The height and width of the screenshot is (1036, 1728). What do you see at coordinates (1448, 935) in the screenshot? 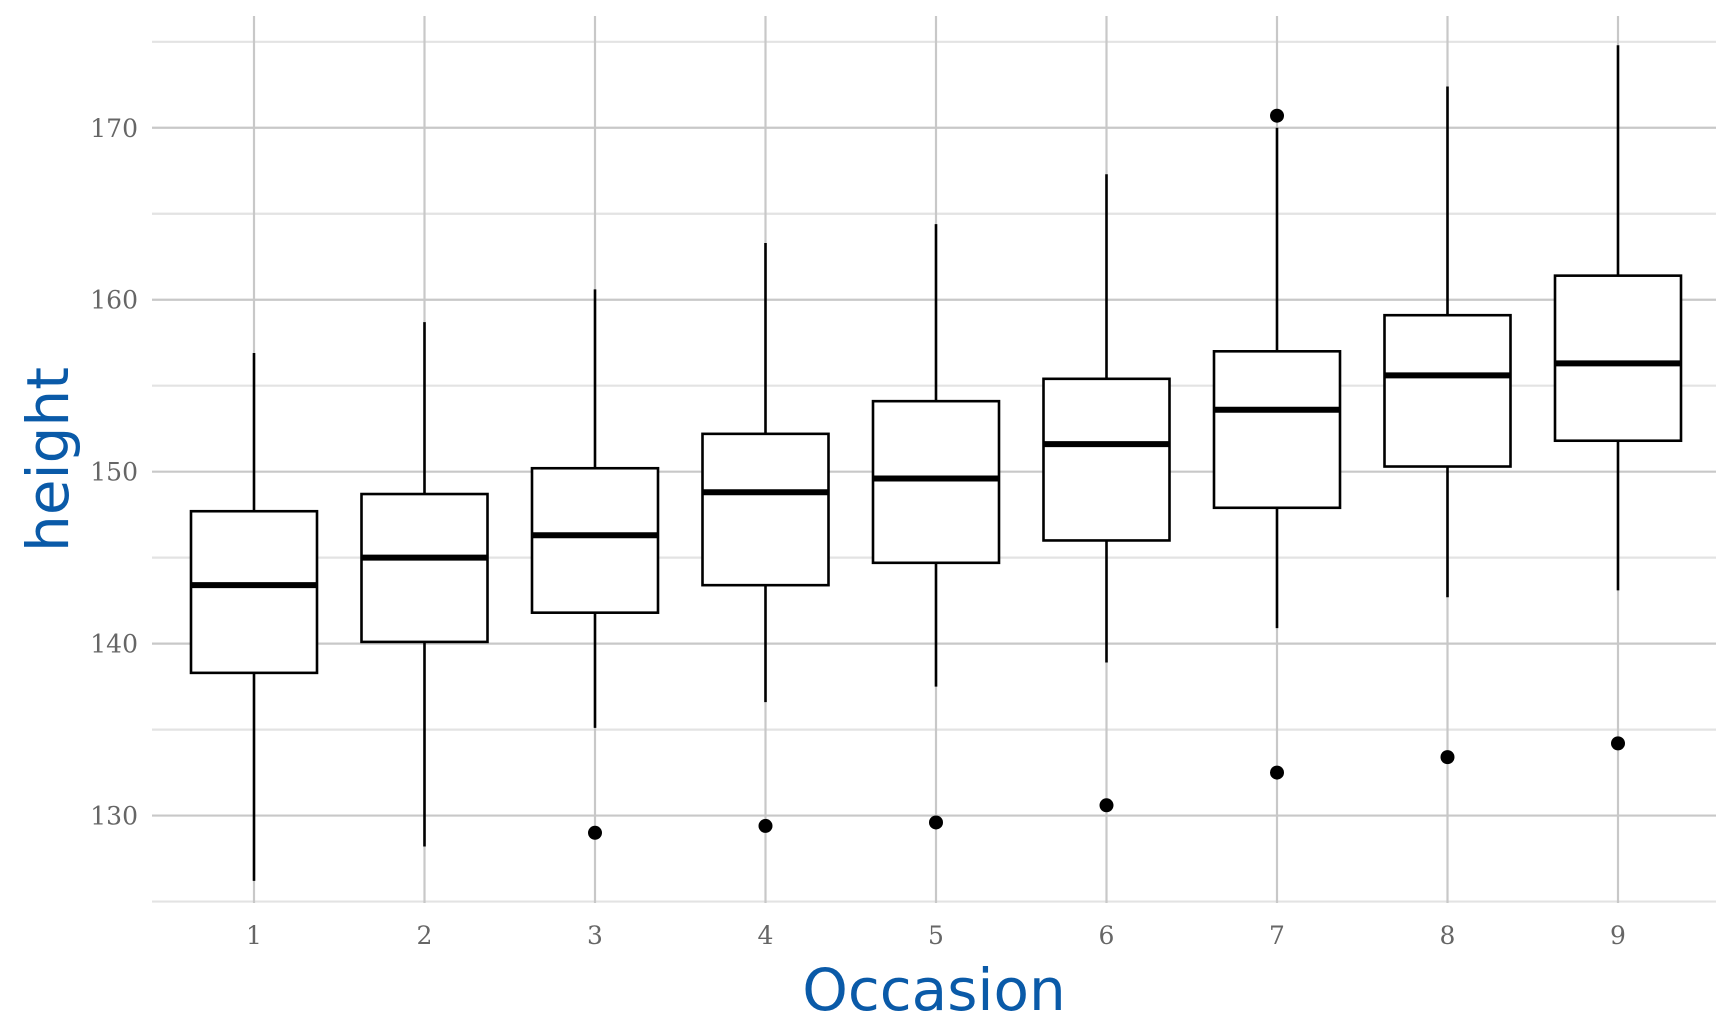
I see `x-tick-label: 8` at bounding box center [1448, 935].